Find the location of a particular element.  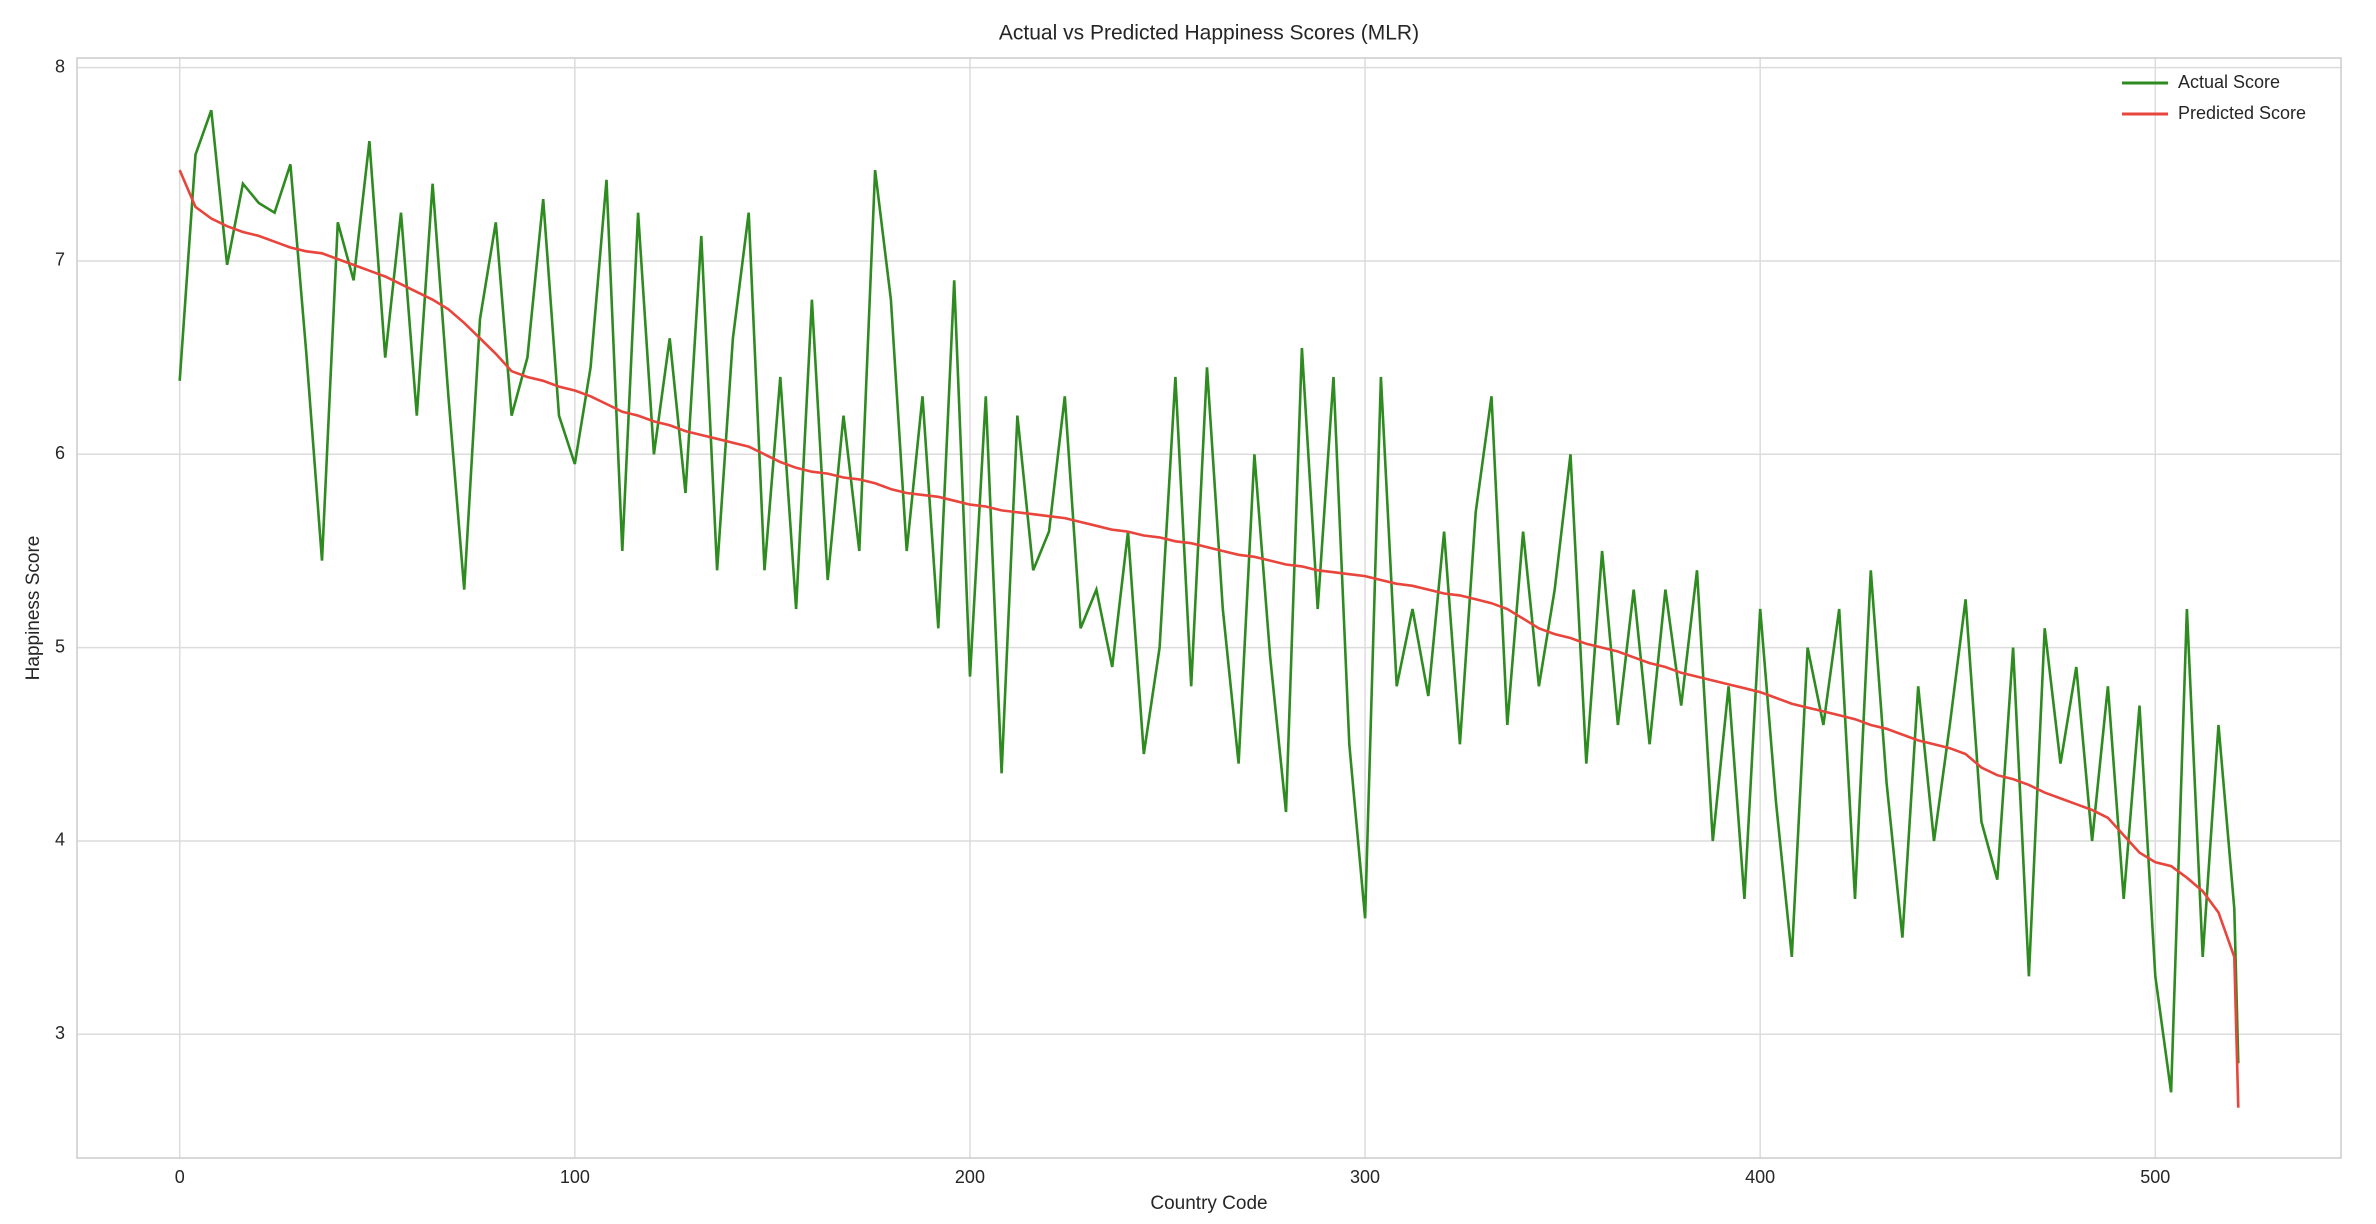

y-tick-label: 6 is located at coordinates (60, 453).